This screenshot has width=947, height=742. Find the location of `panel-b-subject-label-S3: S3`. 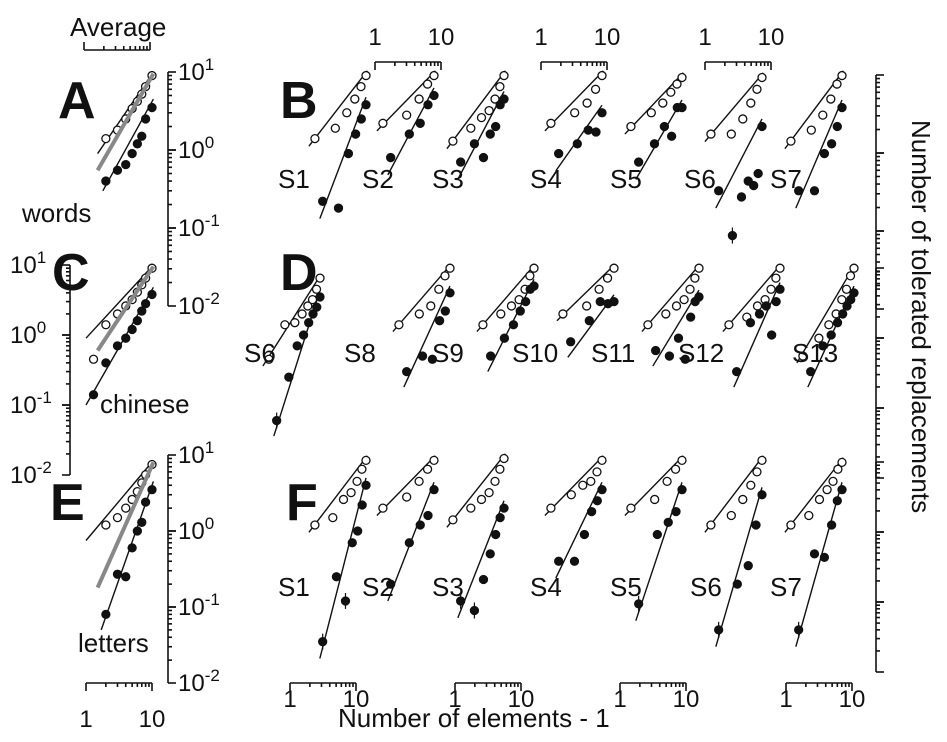

panel-b-subject-label-S3: S3 is located at coordinates (448, 179).